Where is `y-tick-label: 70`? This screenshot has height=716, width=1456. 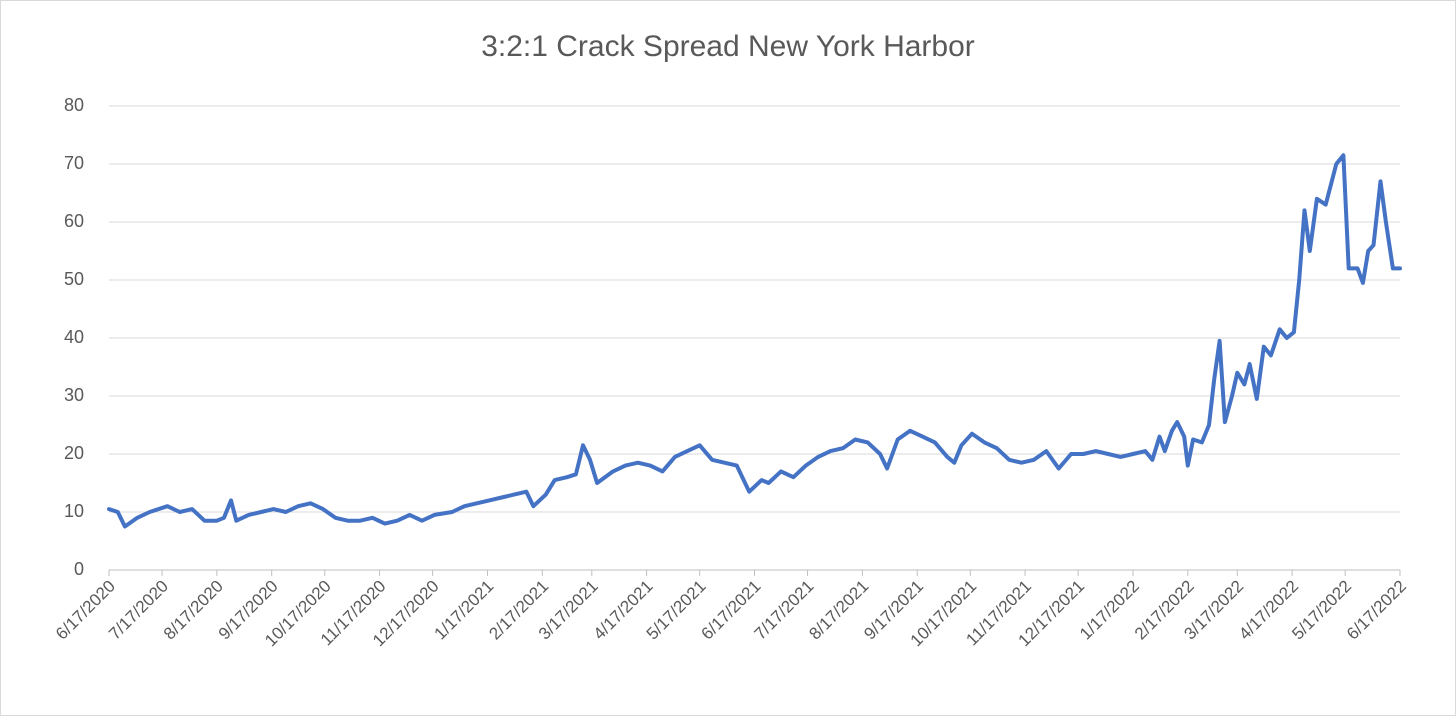
y-tick-label: 70 is located at coordinates (74, 163).